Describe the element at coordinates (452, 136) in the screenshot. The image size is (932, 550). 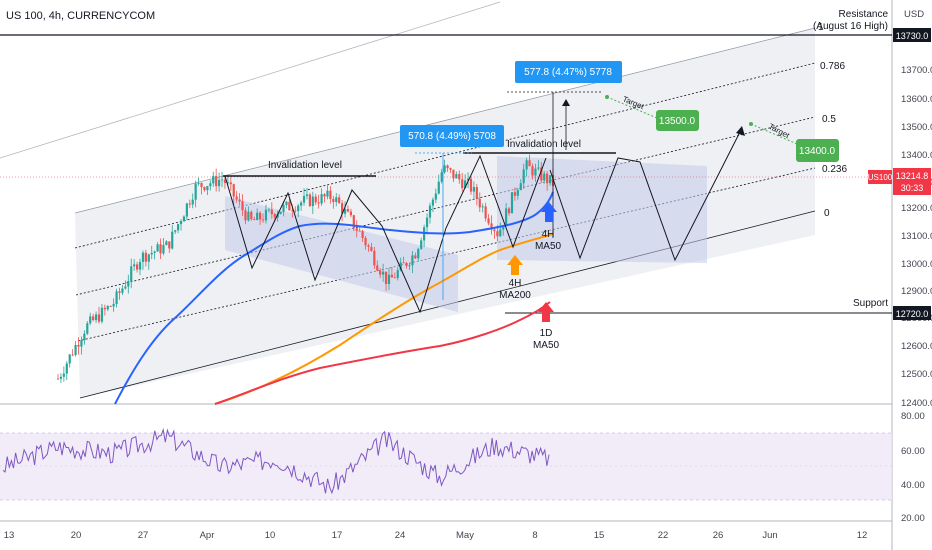
I see `measure-1-badge` at that location.